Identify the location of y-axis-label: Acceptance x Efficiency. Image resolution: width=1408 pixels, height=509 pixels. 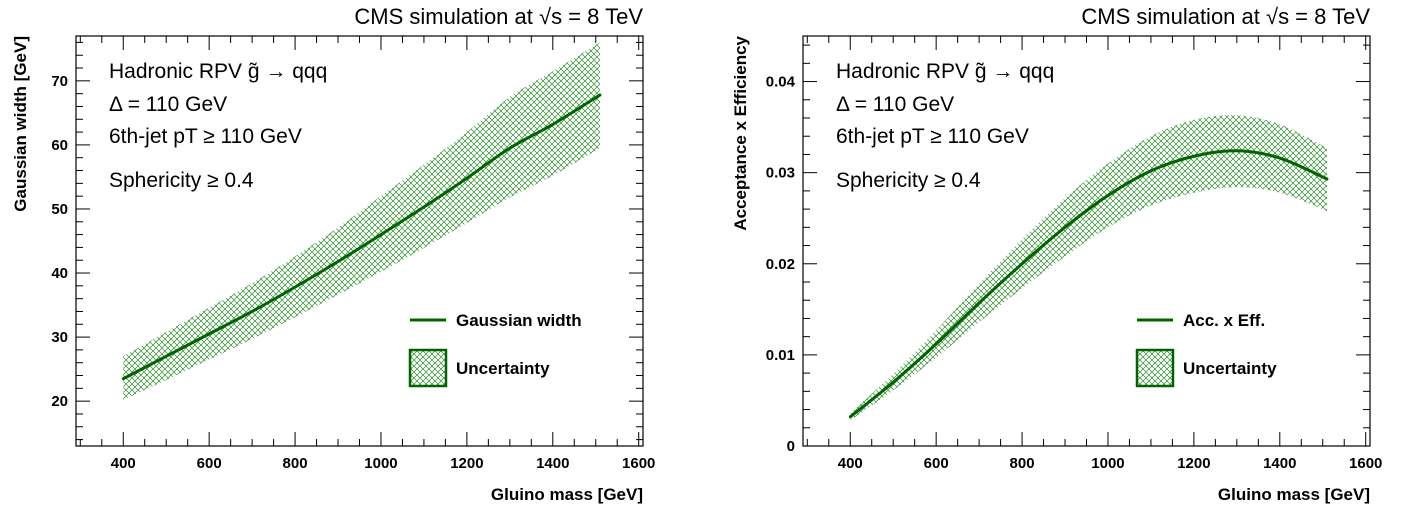
(740, 132).